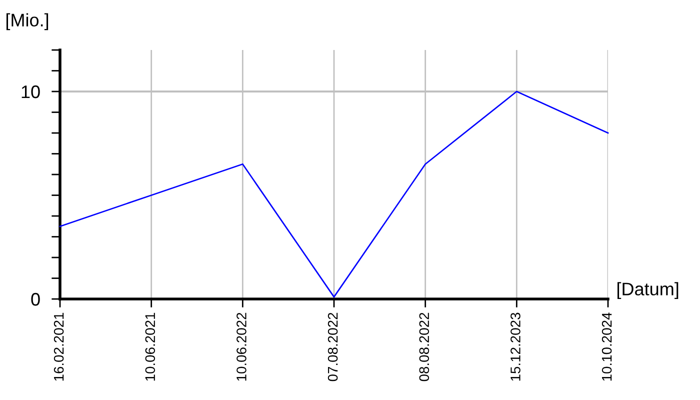  What do you see at coordinates (648, 290) in the screenshot?
I see `x-axis-title: [Datum]` at bounding box center [648, 290].